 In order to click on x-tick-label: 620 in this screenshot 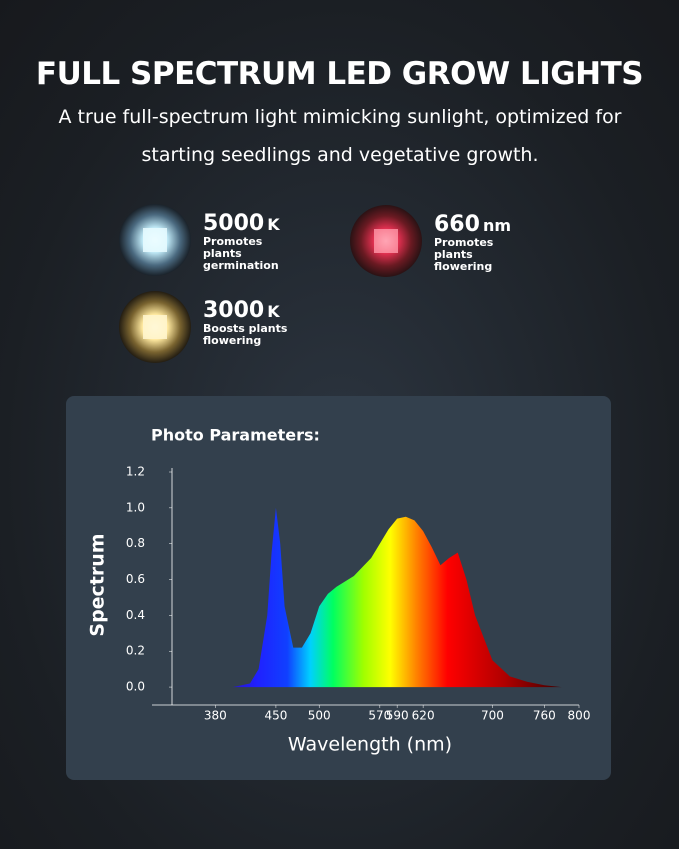, I will do `click(423, 716)`.